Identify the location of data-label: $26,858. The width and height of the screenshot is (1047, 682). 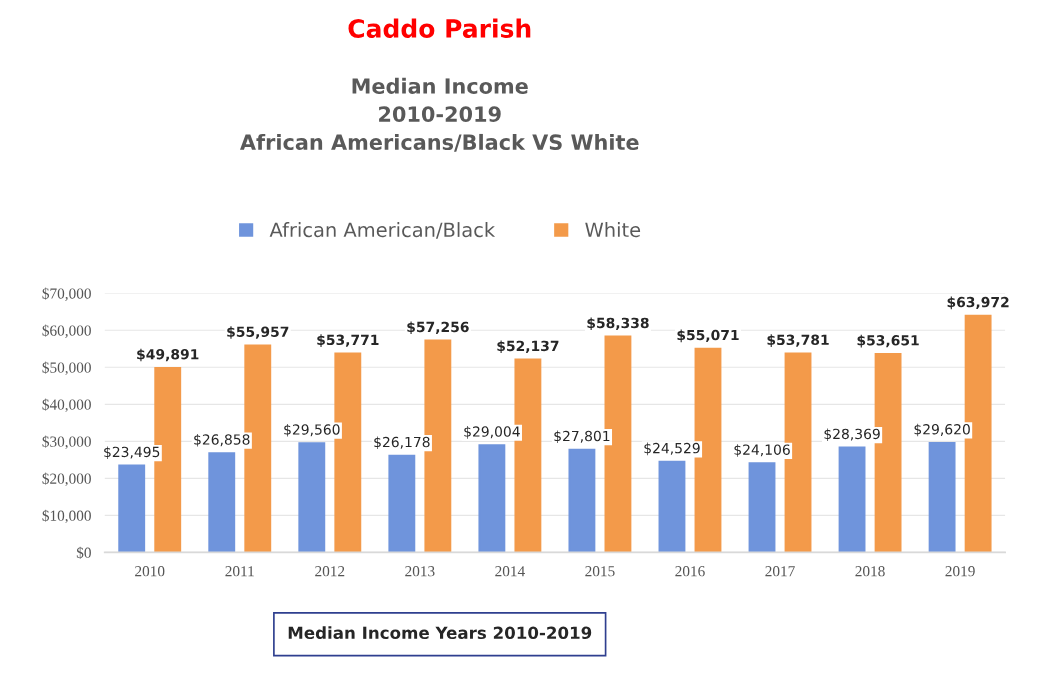
(222, 440).